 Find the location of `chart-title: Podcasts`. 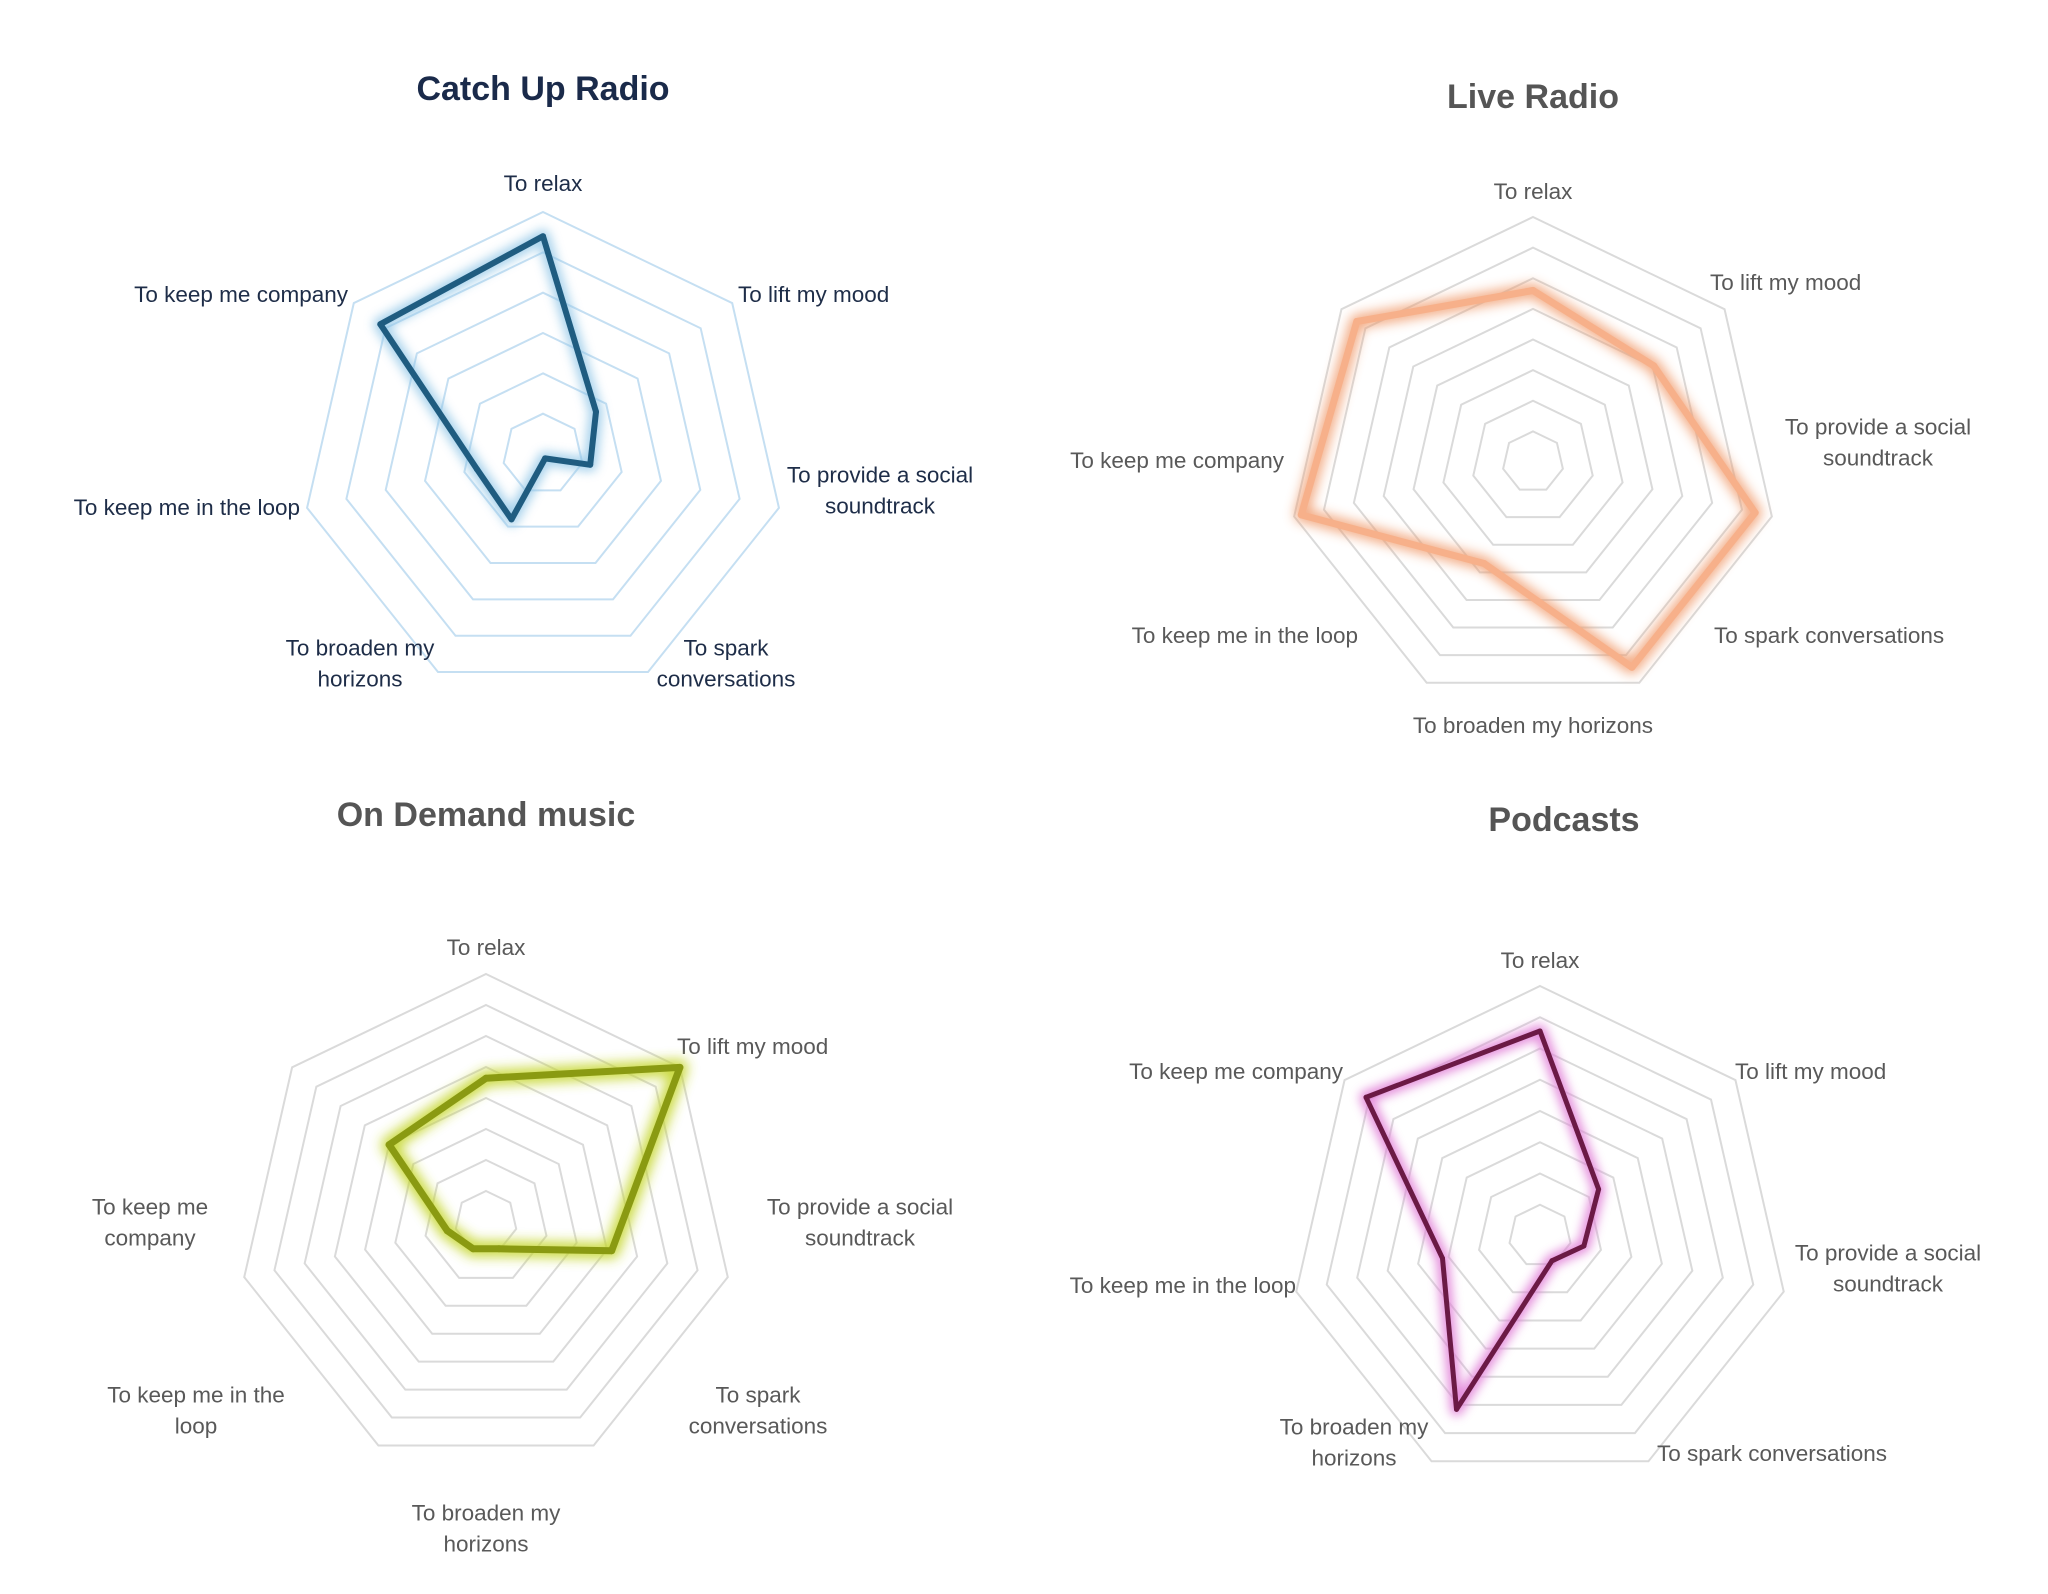

chart-title: Podcasts is located at coordinates (1563, 820).